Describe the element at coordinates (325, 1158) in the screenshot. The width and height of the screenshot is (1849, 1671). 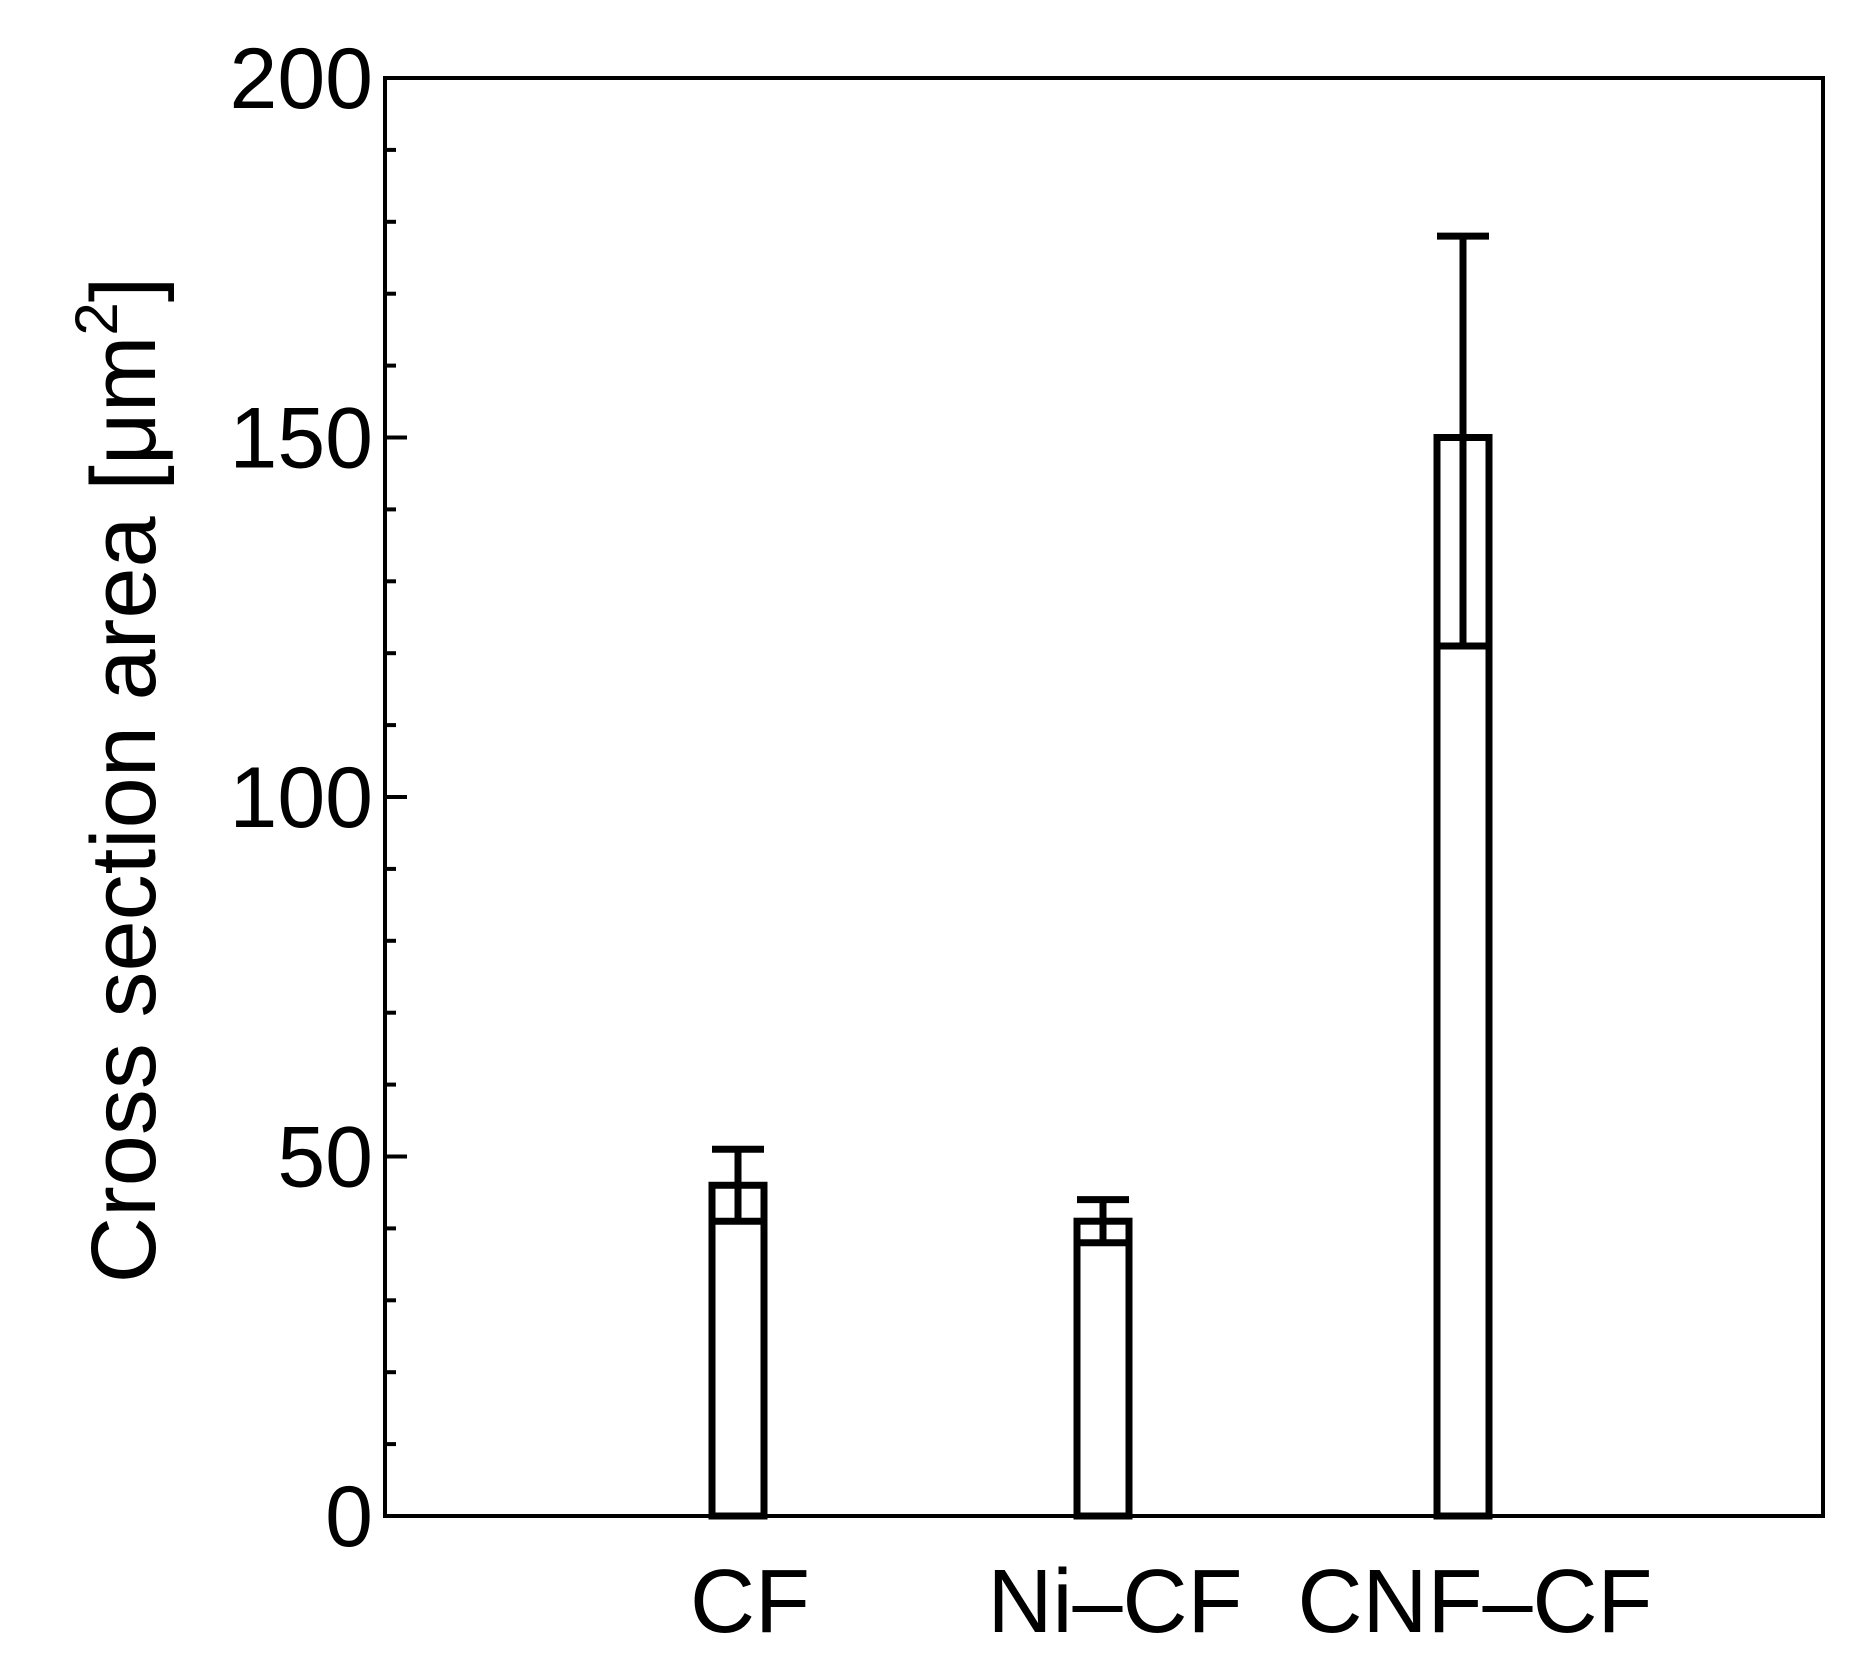
I see `y-tick-label: 50` at that location.